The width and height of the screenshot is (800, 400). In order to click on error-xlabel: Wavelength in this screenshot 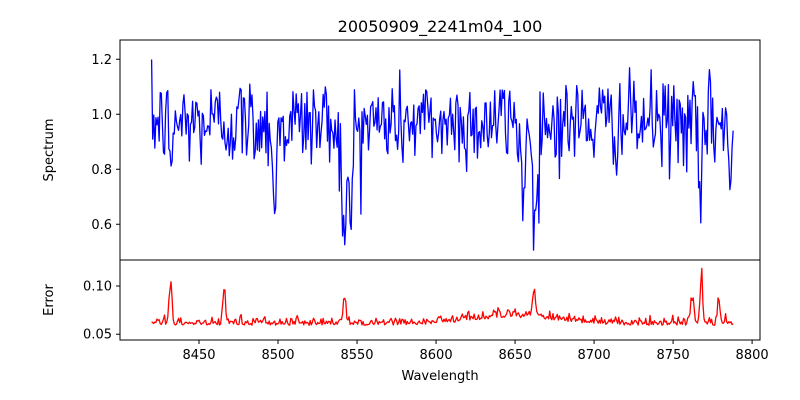, I will do `click(439, 376)`.